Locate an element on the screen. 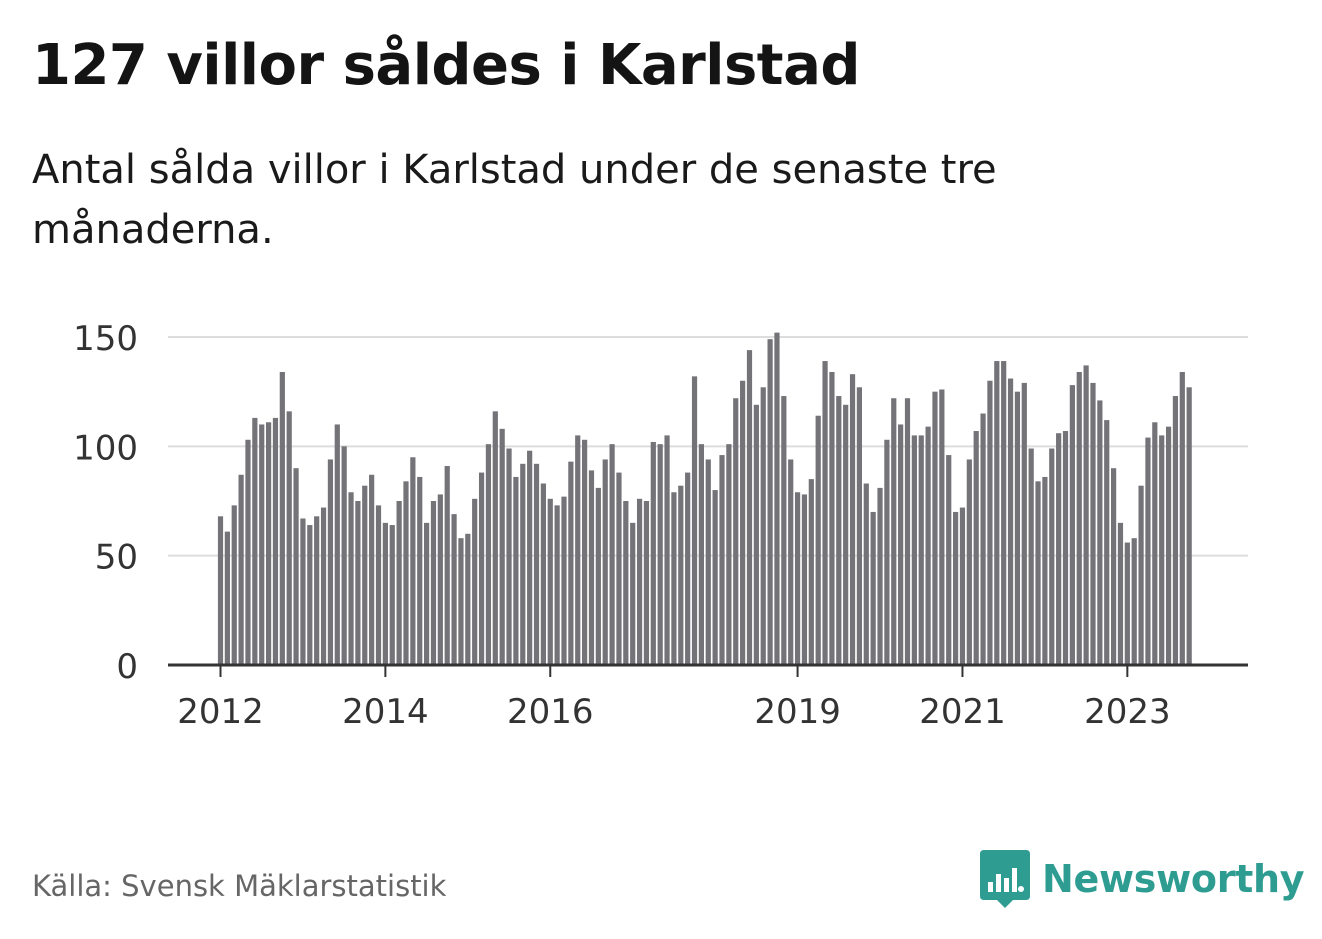 Image resolution: width=1322 pixels, height=939 pixels. brand-logo: Newsworthy is located at coordinates (1142, 879).